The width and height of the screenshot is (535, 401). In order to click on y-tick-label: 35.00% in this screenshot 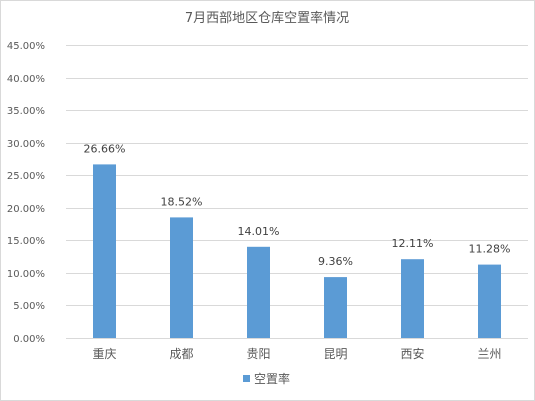, I will do `click(26, 111)`.